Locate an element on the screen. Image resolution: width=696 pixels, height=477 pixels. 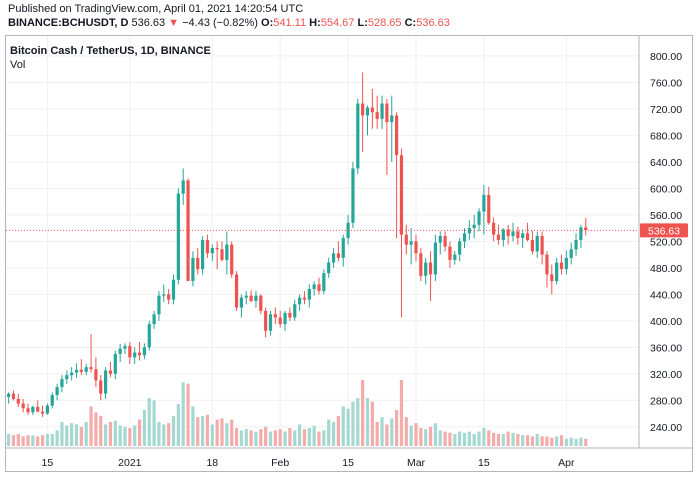
volume-legend-label: Vol is located at coordinates (17, 65).